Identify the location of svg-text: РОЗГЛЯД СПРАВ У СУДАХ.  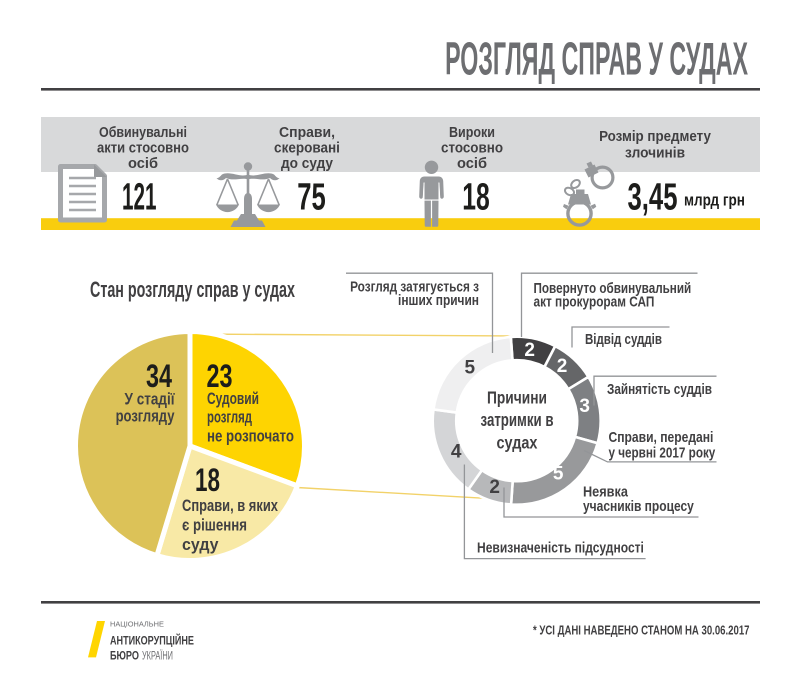
(596, 59).